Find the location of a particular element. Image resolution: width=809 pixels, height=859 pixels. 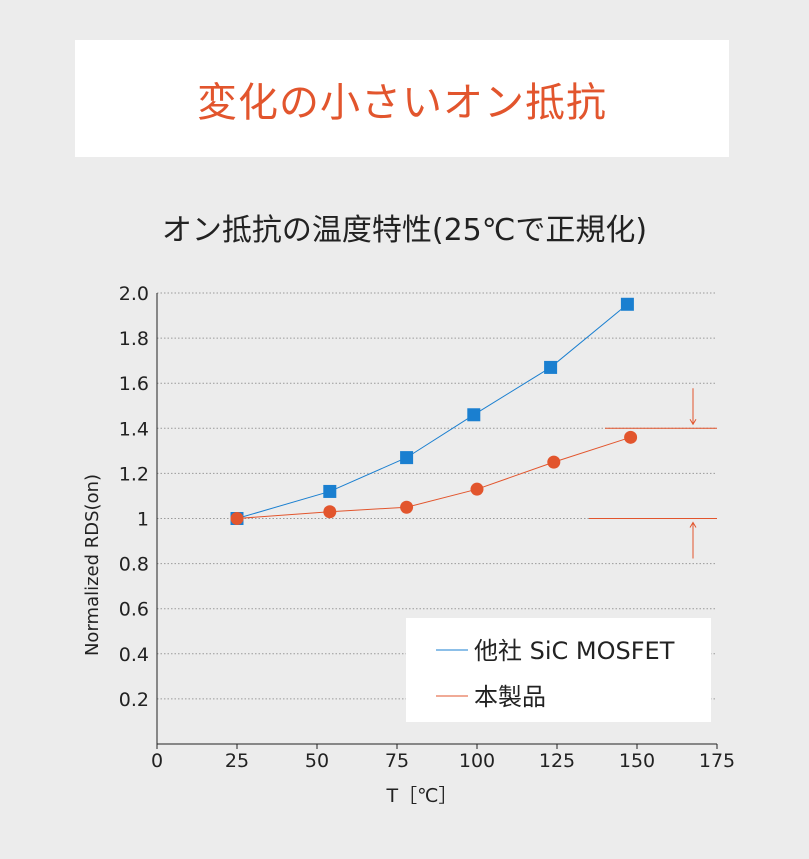

y-tick-label: 1.6 is located at coordinates (134, 384).